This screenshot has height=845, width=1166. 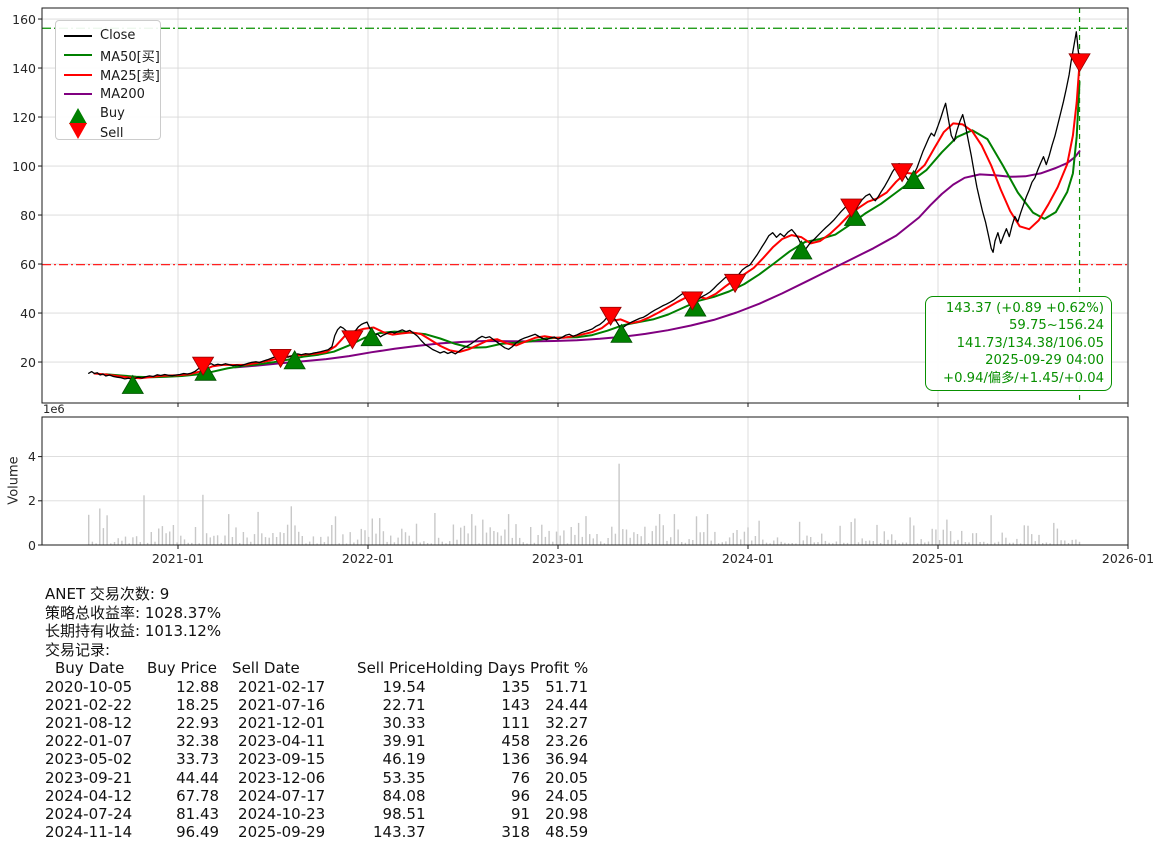 I want to click on legend-item-label: Close, so click(x=118, y=36).